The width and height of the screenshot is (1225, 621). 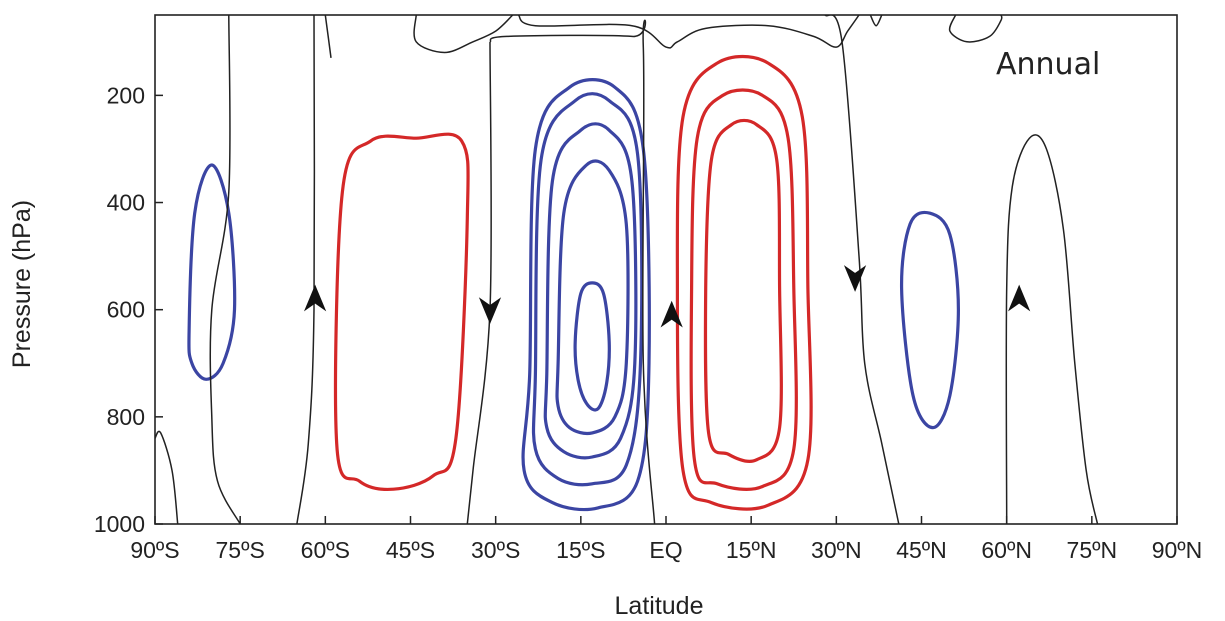 I want to click on x-tick-label: 60ºN, so click(x=1006, y=550).